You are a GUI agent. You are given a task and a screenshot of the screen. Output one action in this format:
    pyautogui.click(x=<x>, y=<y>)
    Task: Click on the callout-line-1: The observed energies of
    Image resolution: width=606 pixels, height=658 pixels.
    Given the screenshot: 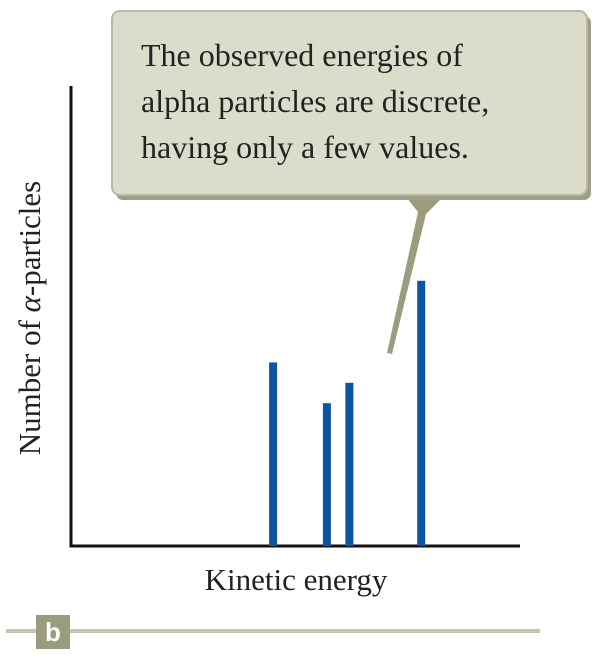 What is the action you would take?
    pyautogui.click(x=302, y=55)
    